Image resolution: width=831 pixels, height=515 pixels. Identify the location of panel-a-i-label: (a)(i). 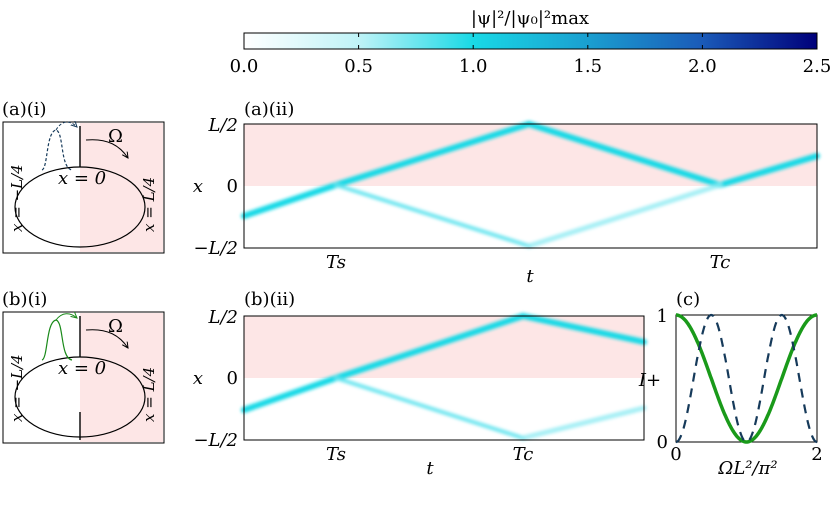
(24, 109).